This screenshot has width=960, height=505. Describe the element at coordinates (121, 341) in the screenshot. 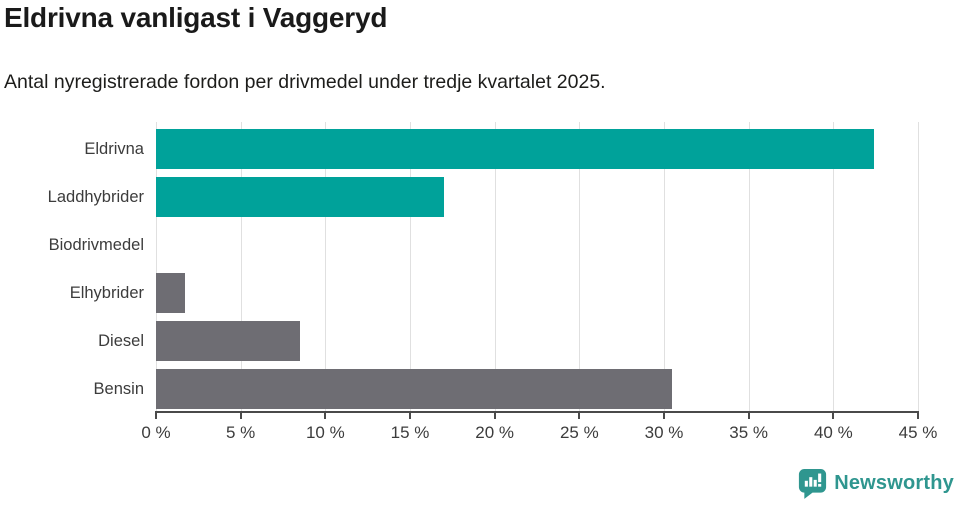

I see `category-label: Diesel` at that location.